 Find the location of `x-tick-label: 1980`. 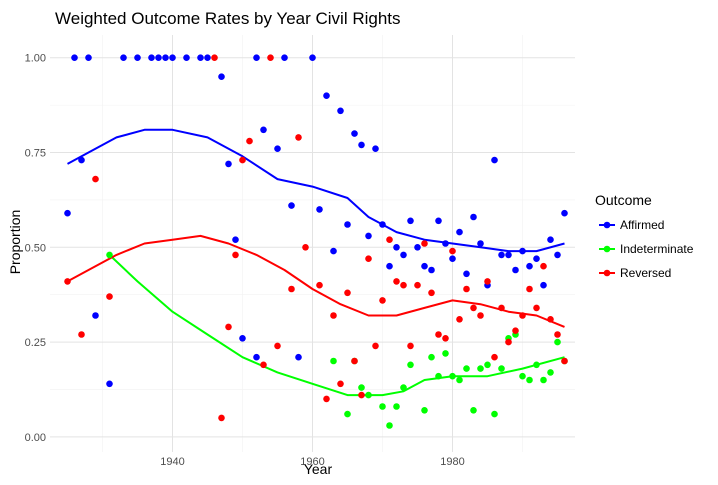

x-tick-label: 1980 is located at coordinates (452, 462).